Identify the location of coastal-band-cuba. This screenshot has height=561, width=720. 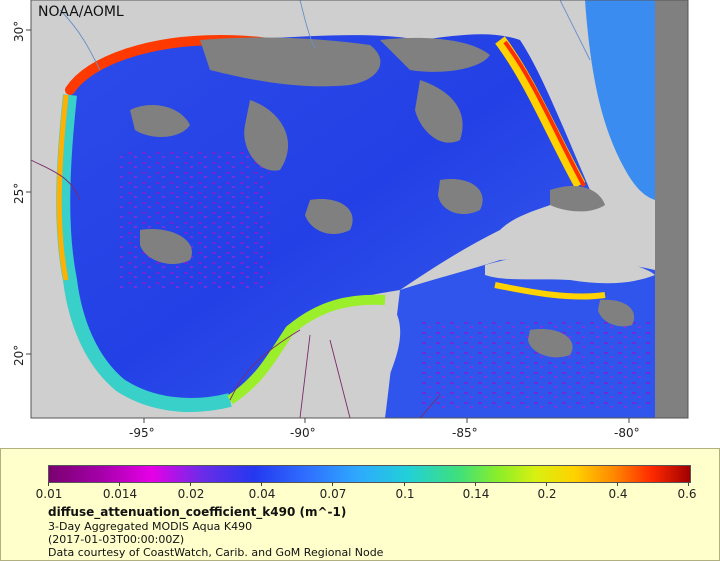
(550, 291).